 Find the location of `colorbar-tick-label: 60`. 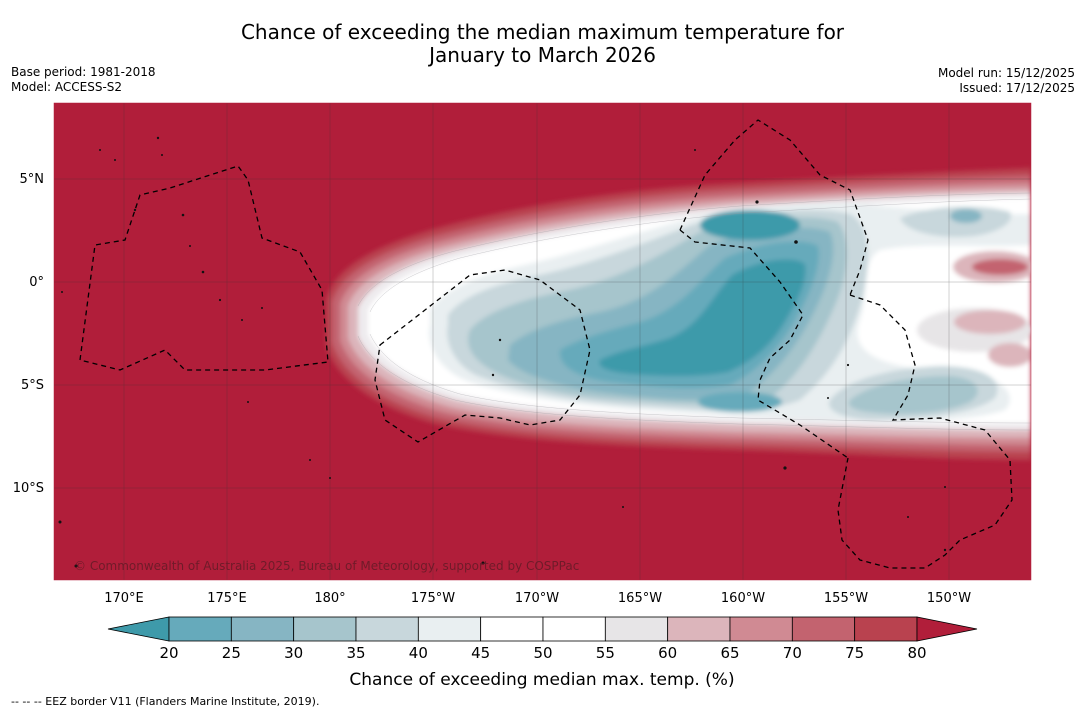

colorbar-tick-label: 60 is located at coordinates (667, 653).